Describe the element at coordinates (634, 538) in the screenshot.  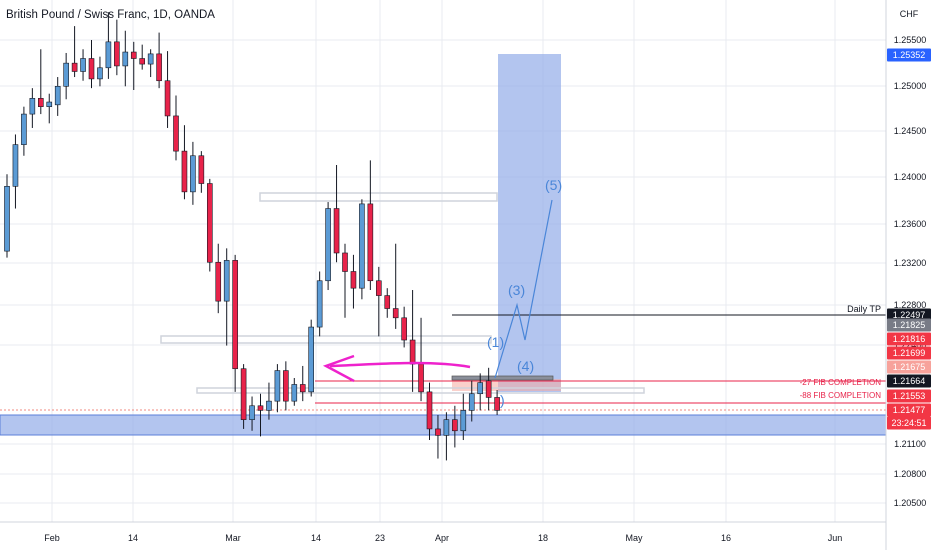
I see `time-tick-label: May` at that location.